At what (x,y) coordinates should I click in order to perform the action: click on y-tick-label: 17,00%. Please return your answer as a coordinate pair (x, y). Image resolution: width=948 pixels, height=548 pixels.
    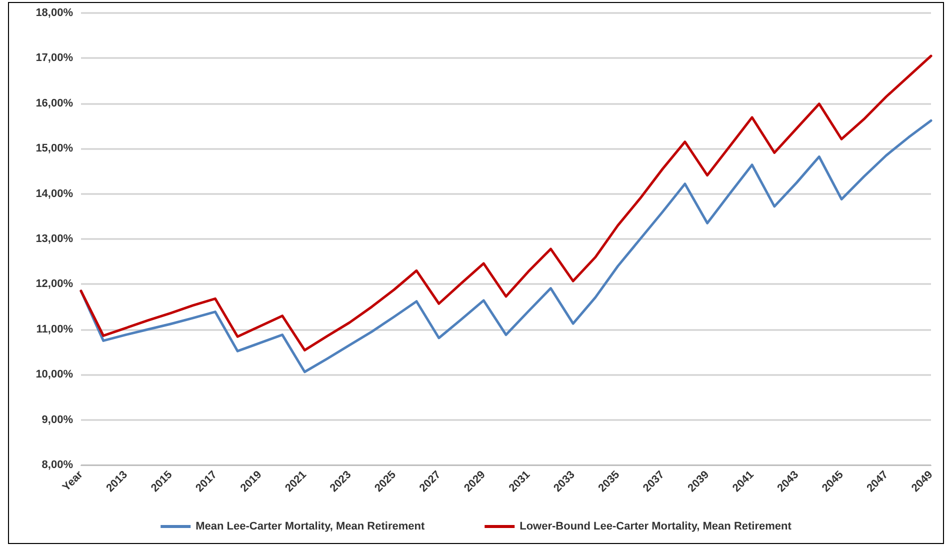
    Looking at the image, I should click on (55, 58).